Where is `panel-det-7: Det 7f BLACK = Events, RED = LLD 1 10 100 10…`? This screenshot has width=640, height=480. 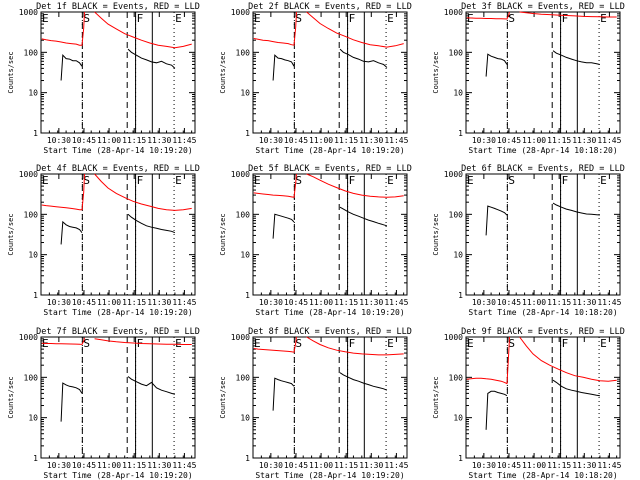
panel-det-7: Det 7f BLACK = Events, RED = LLD 1 10 100 10… is located at coordinates (103, 403).